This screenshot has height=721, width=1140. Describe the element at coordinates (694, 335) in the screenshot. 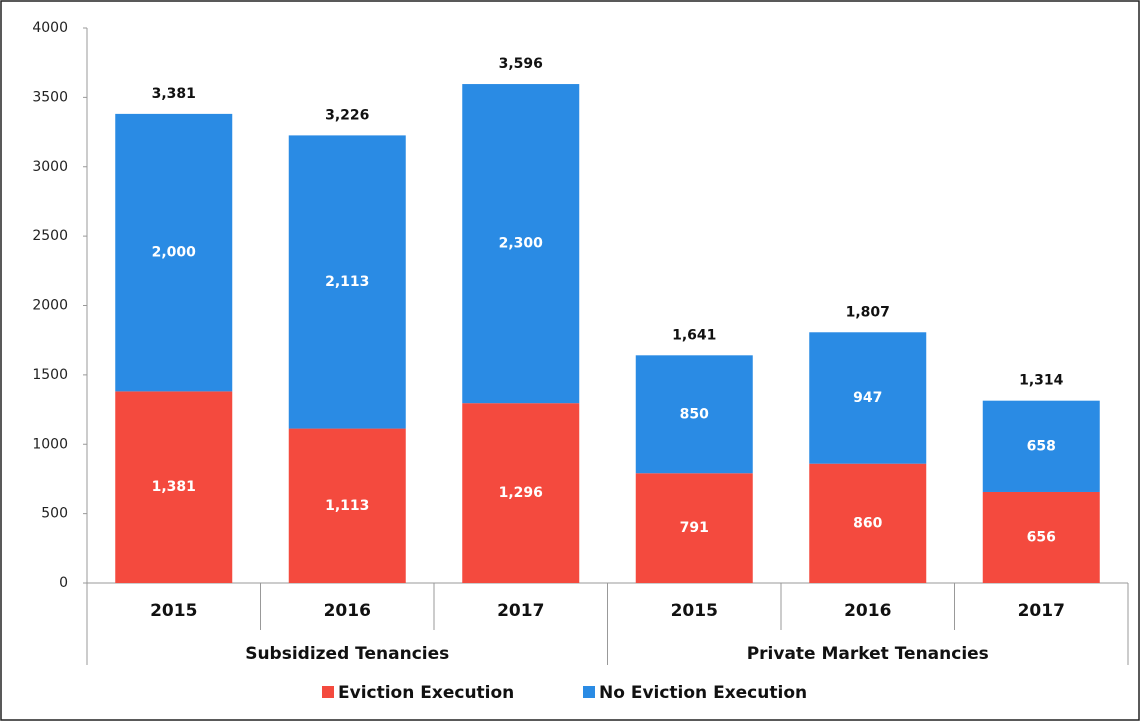

I see `total-label: 1,641` at that location.